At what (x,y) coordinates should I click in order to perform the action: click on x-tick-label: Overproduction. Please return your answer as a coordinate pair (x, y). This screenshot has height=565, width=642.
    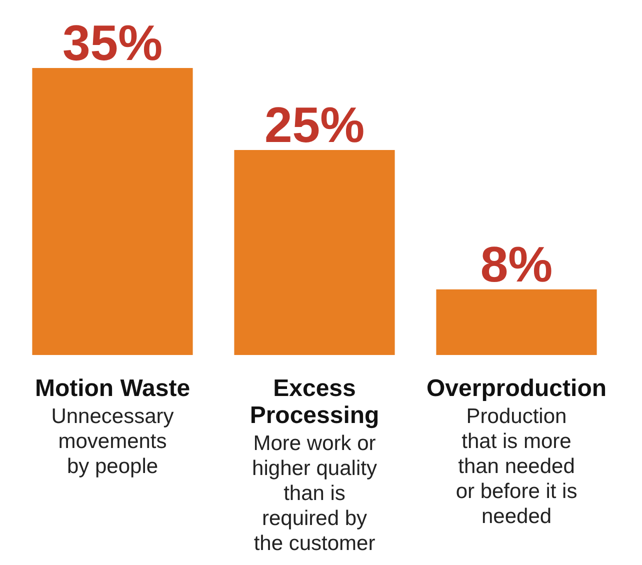
    Looking at the image, I should click on (516, 388).